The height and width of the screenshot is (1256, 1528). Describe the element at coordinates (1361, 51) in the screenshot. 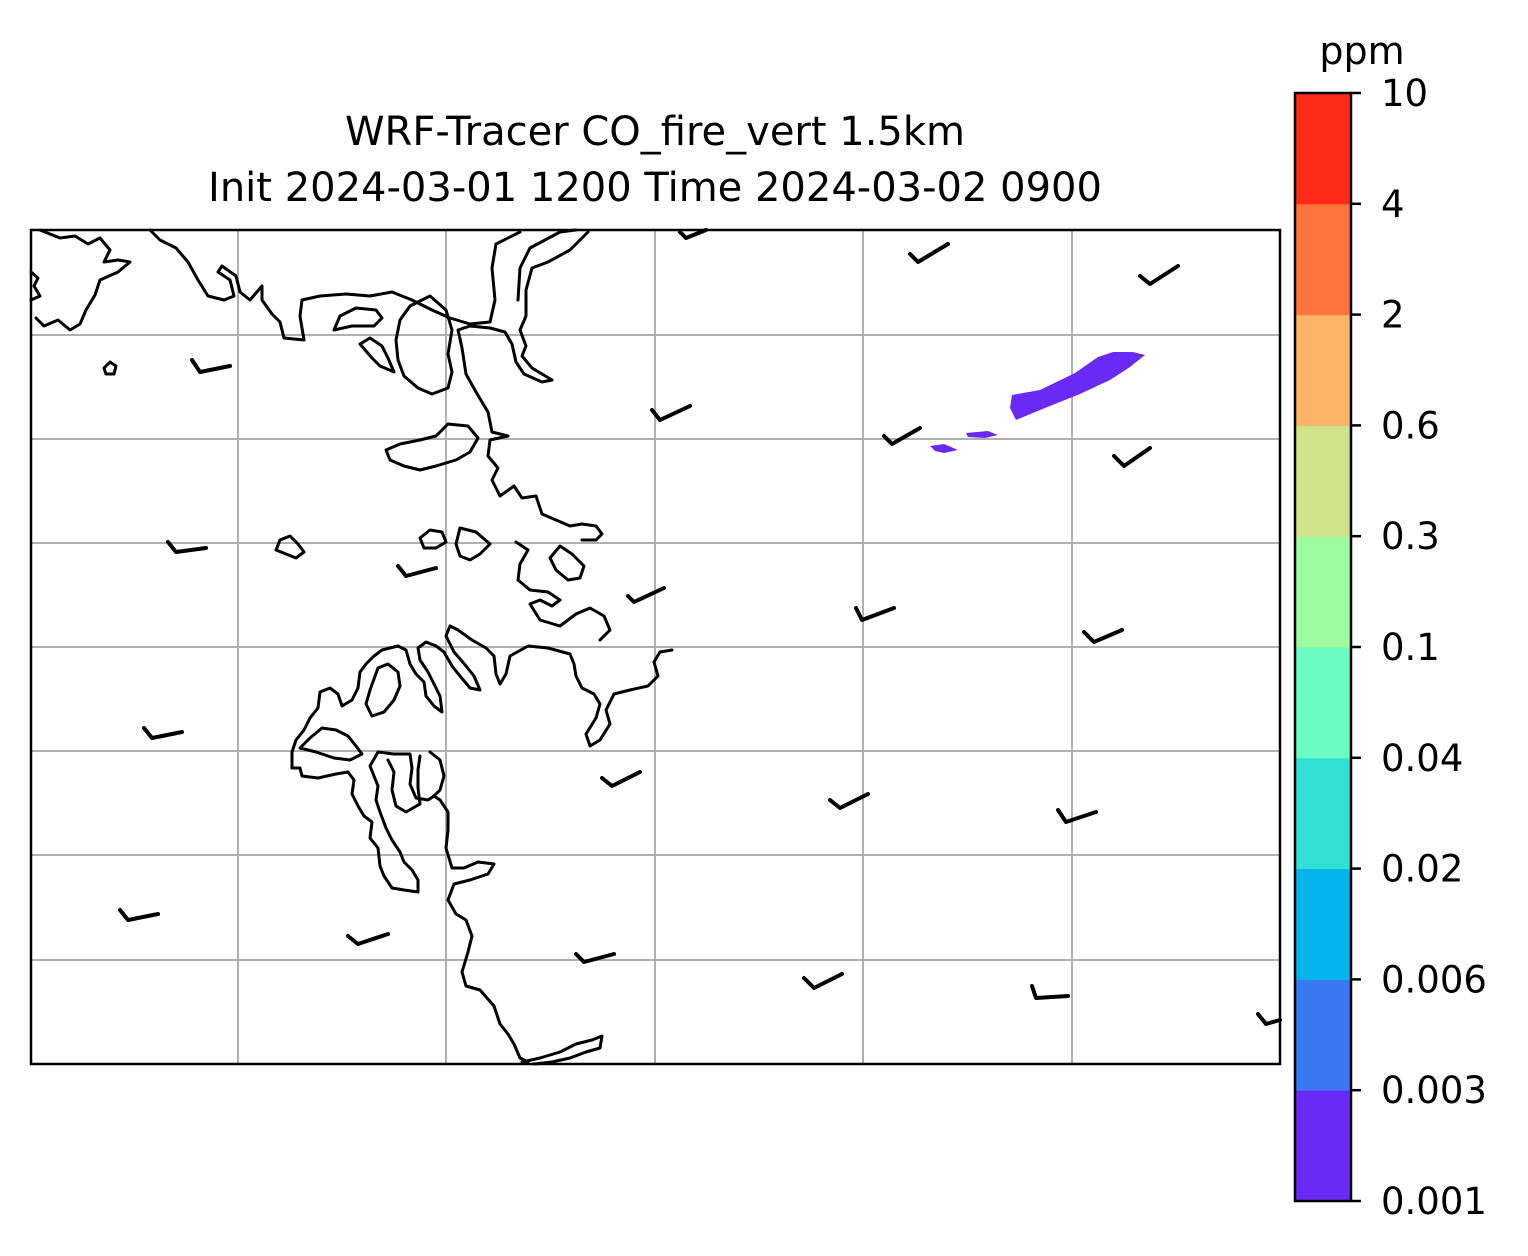

I see `colorbar-unit-label: ppm` at that location.